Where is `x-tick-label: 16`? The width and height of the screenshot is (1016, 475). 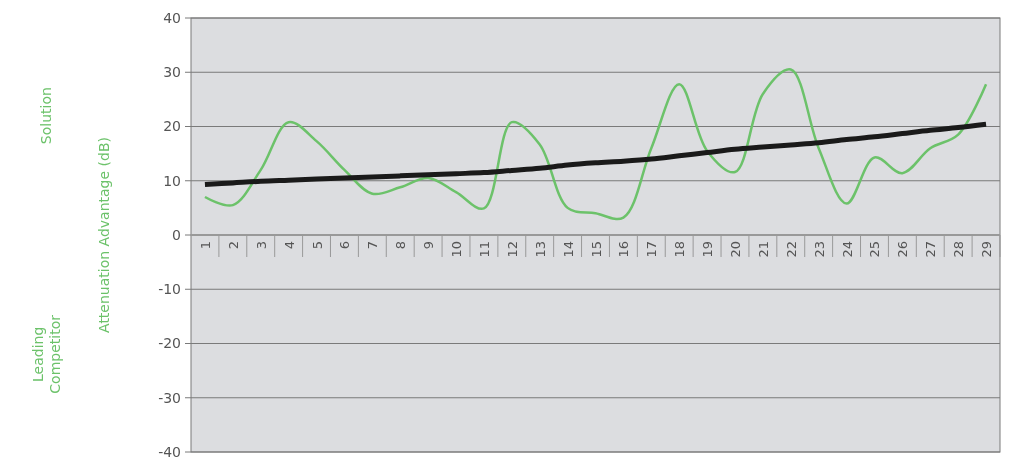
x-tick-label: 16 is located at coordinates (624, 249).